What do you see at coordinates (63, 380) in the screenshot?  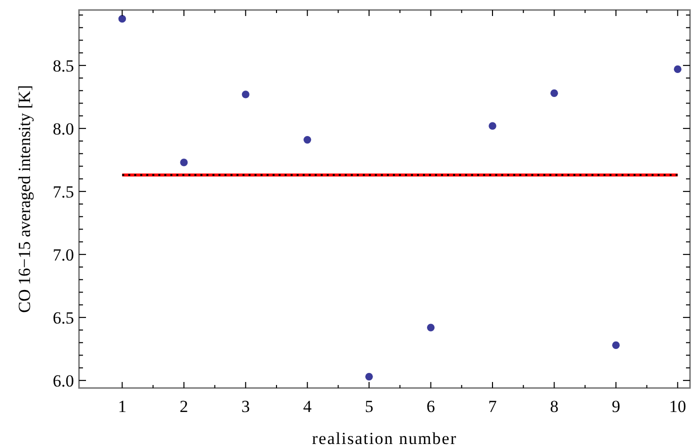 I see `y-tick-label: 6.0` at bounding box center [63, 380].